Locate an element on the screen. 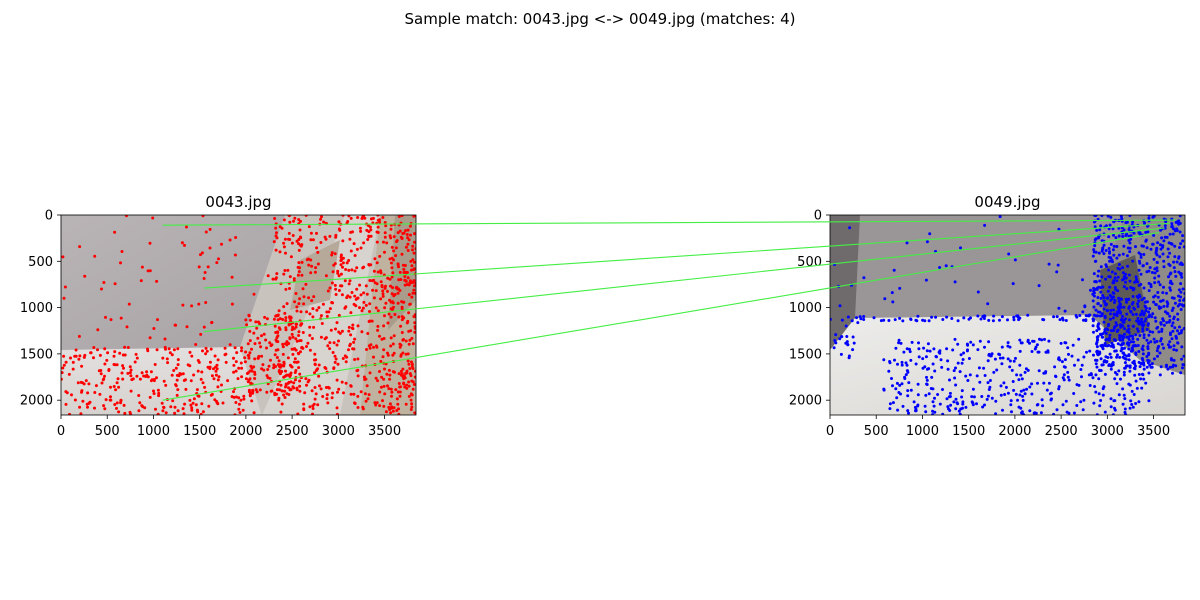 The height and width of the screenshot is (600, 1200). right-keypoints is located at coordinates (1007, 315).